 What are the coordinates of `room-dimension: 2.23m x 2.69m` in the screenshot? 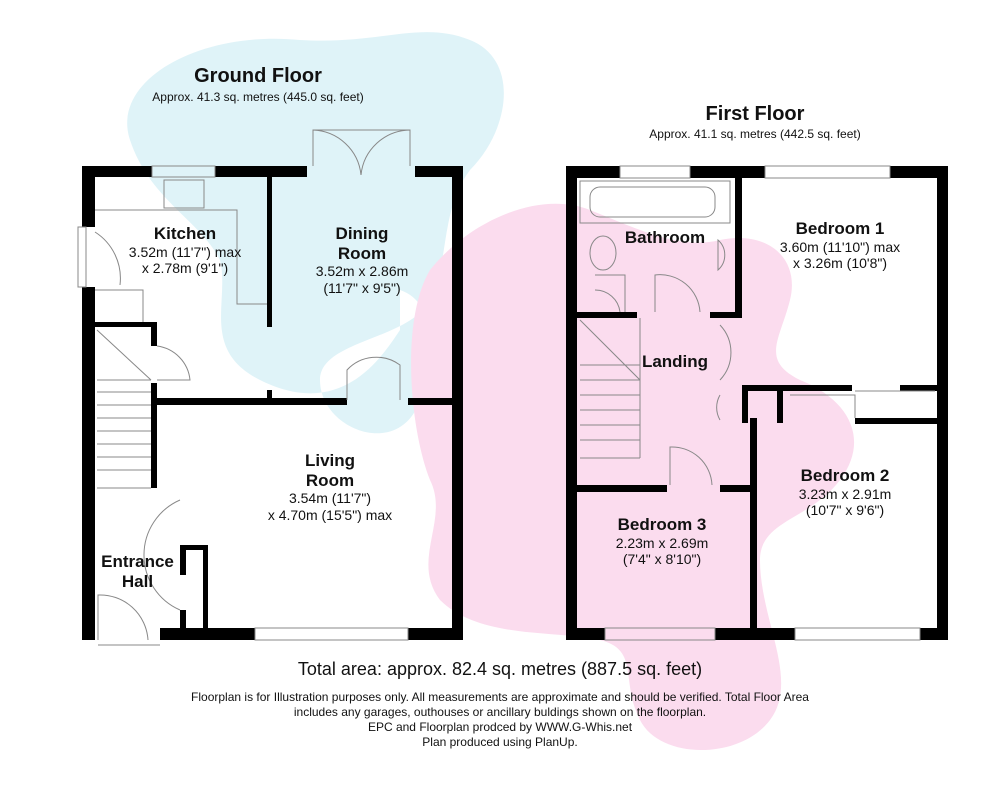 It's located at (662, 542).